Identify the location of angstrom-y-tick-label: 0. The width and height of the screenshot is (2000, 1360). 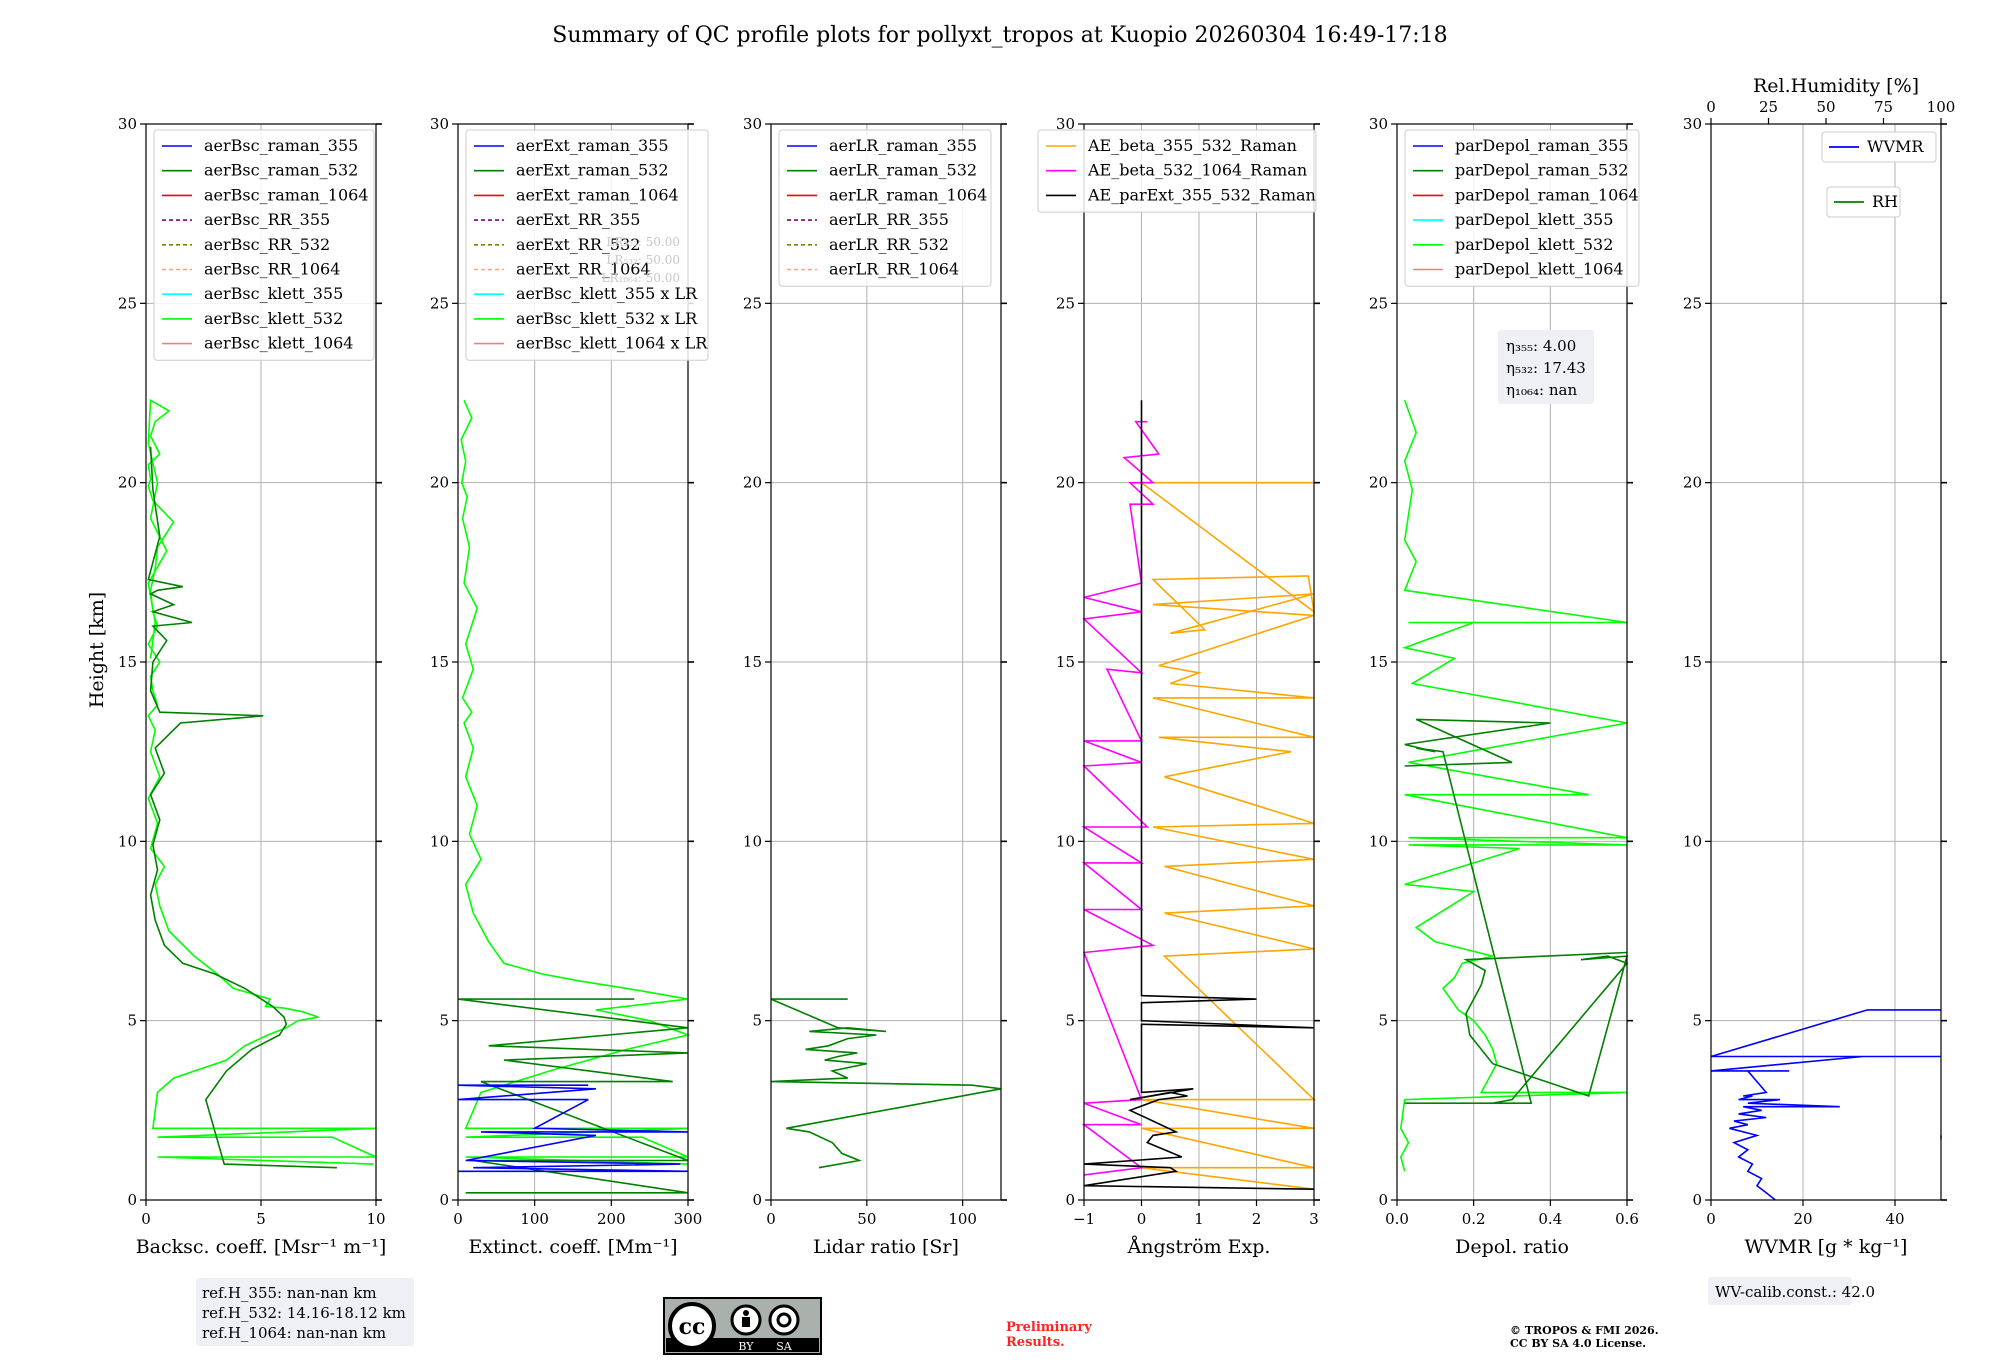
(1070, 1200).